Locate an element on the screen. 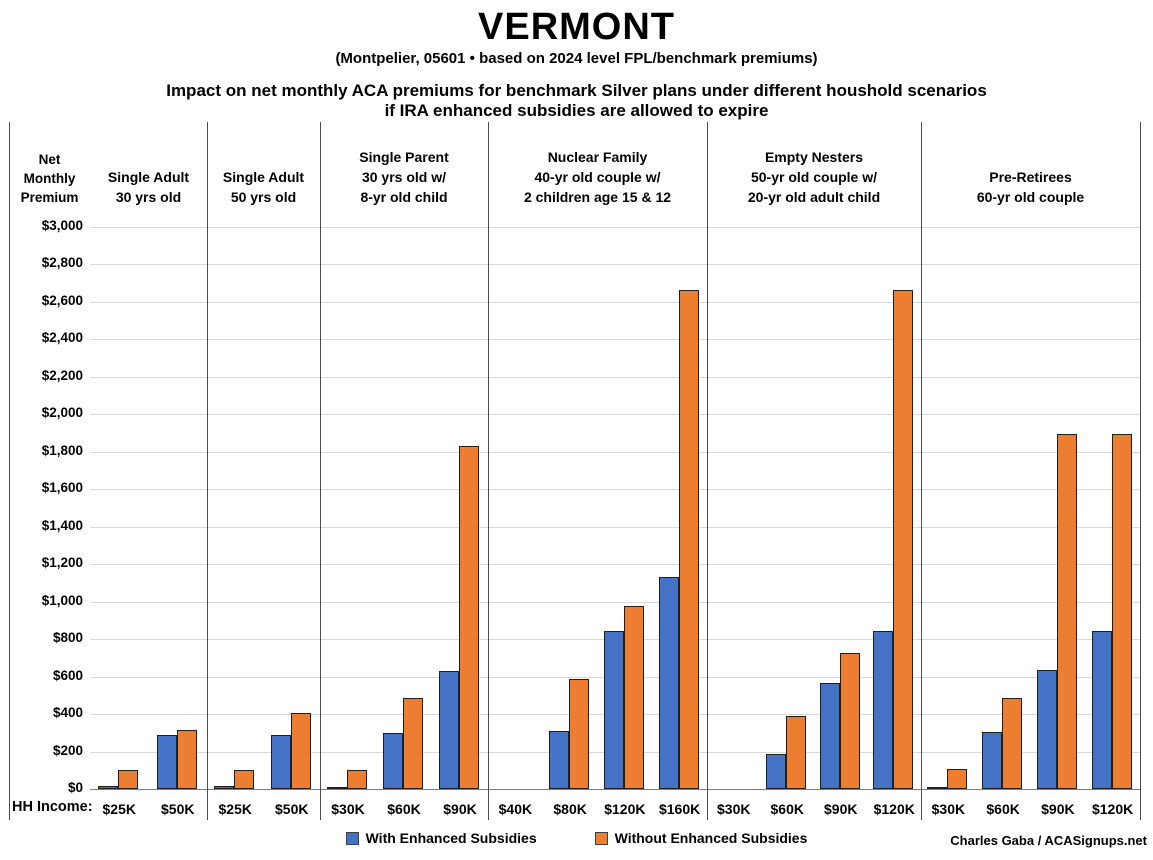 This screenshot has width=1153, height=860. panel-header-line: Empty Nesters is located at coordinates (814, 157).